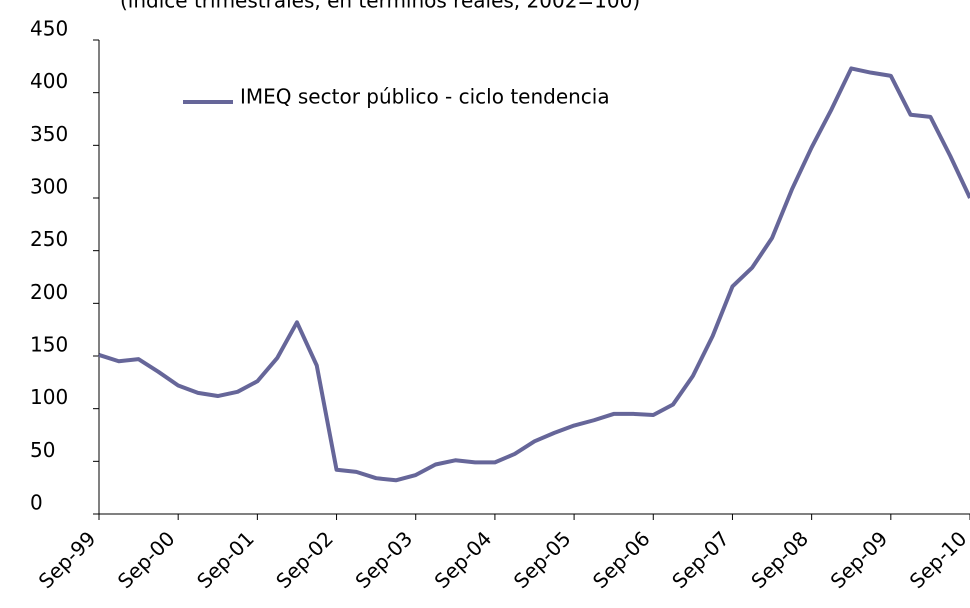 The image size is (970, 608). What do you see at coordinates (779, 559) in the screenshot?
I see `x-tick-label: Sep-08` at bounding box center [779, 559].